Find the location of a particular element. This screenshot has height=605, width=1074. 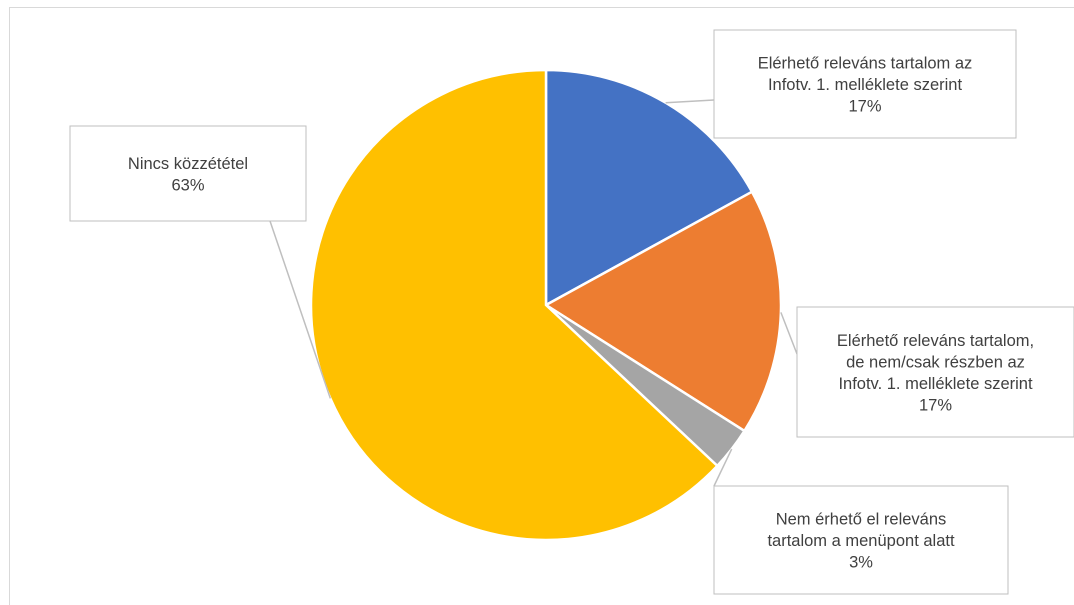

slice-available-partial is located at coordinates (663, 311).